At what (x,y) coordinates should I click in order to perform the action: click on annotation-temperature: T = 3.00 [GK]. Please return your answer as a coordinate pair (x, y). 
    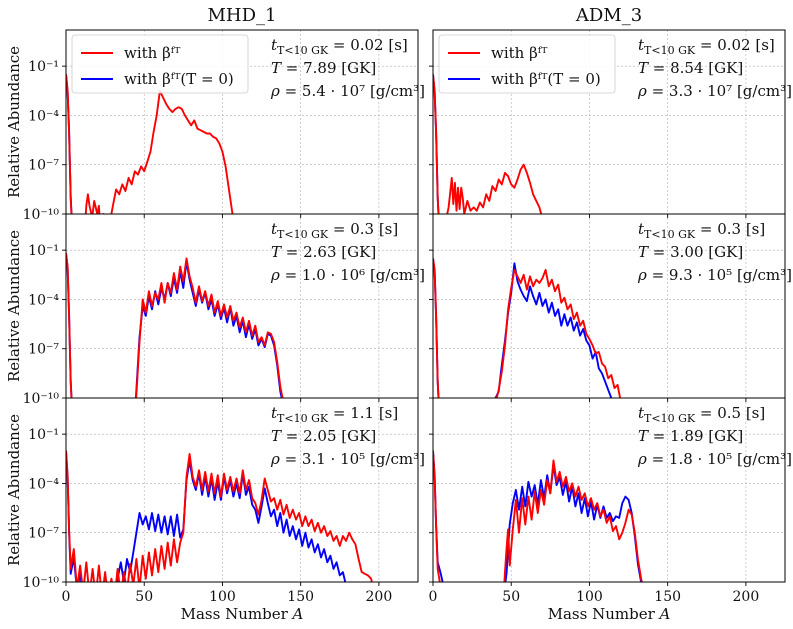
    Looking at the image, I should click on (690, 252).